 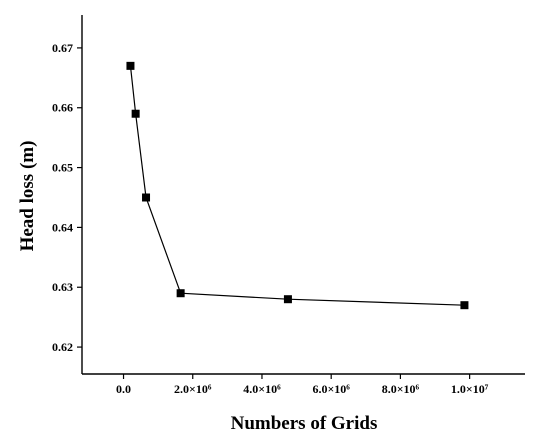 What do you see at coordinates (67, 197) in the screenshot?
I see `y-axis-ticks: 0.62 0.63 0.64 0.65 0.66 0.67` at bounding box center [67, 197].